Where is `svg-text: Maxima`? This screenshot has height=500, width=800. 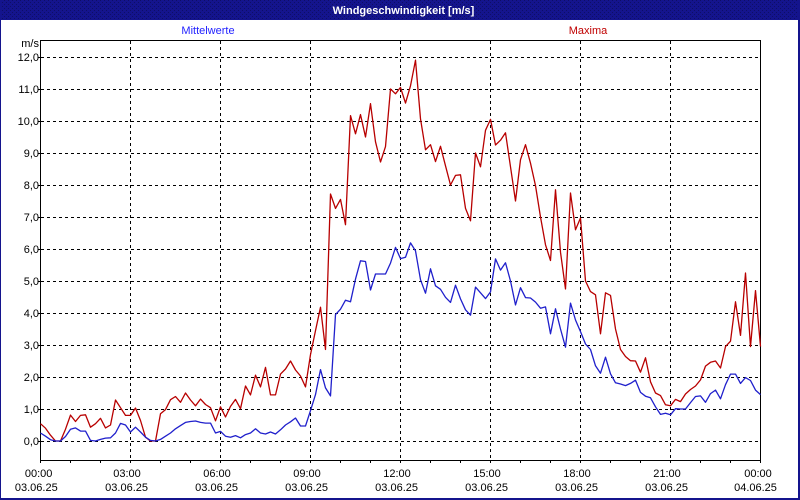
svg-text: Maxima is located at coordinates (588, 31).